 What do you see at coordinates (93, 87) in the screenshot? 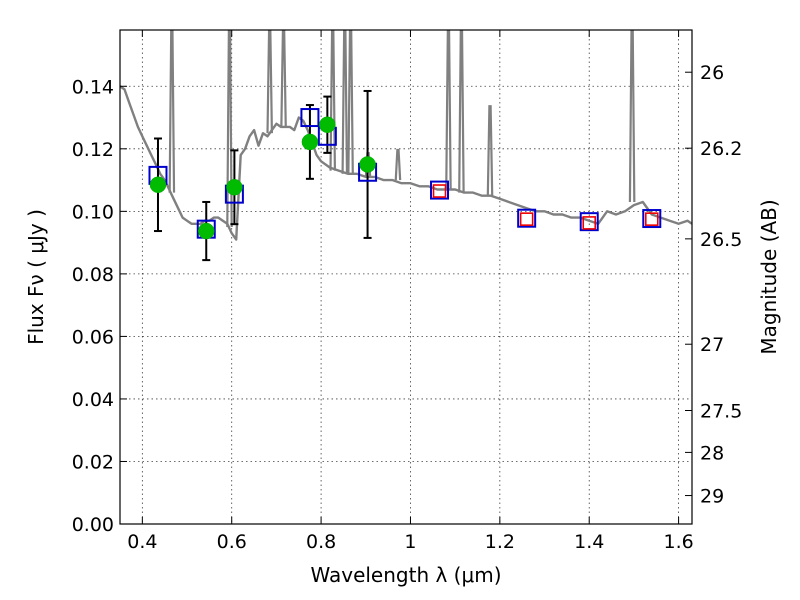
I see `y-tick-label: 0.14` at bounding box center [93, 87].